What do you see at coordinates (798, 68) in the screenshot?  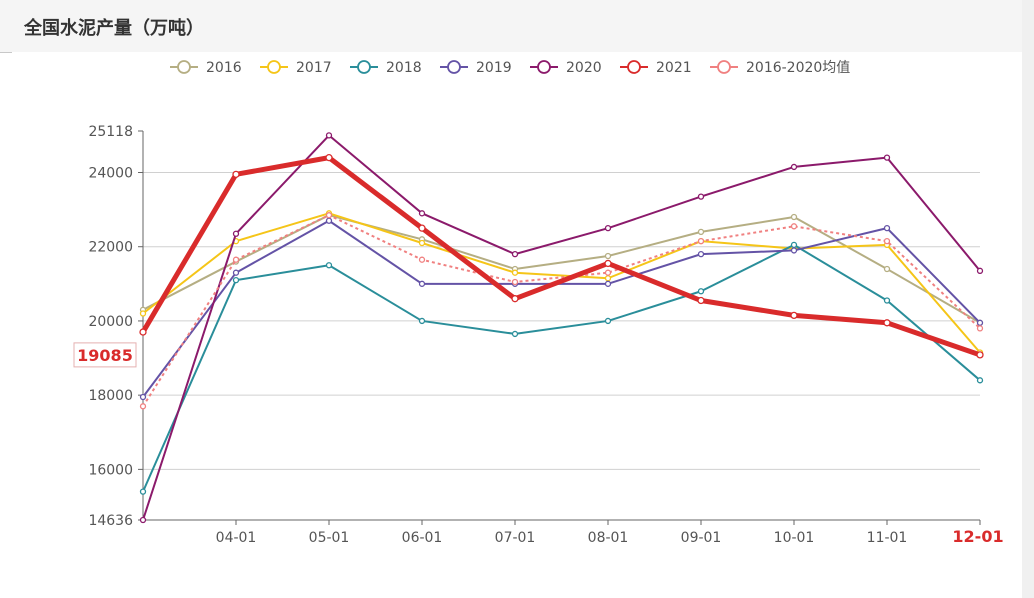 I see `legend-label-2016-2020均值: 2016-2020均值` at bounding box center [798, 68].